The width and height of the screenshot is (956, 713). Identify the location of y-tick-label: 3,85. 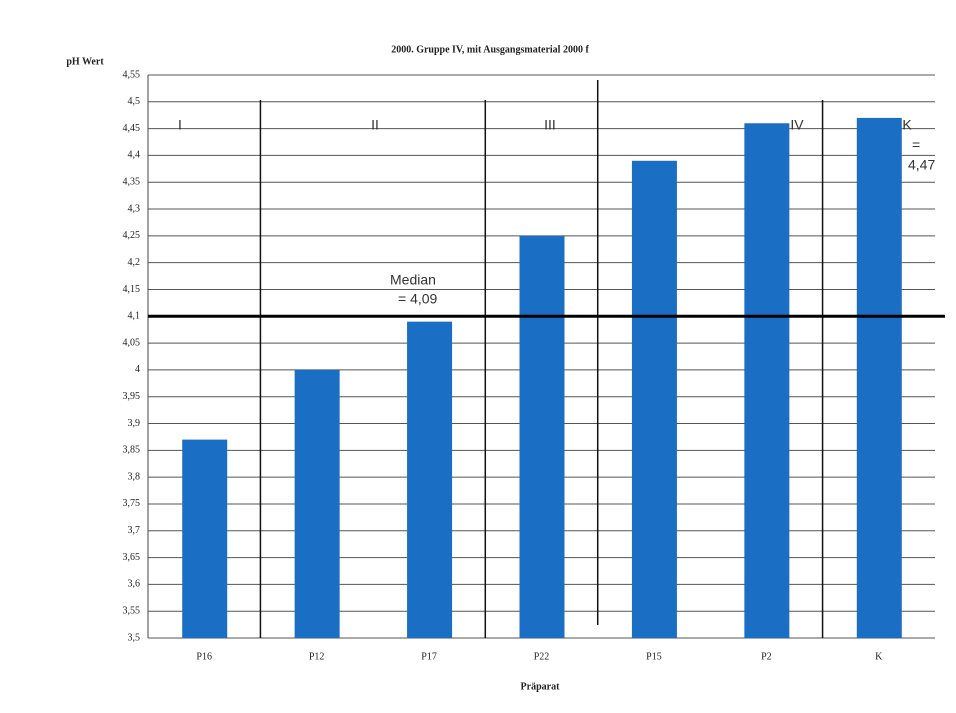
(132, 450).